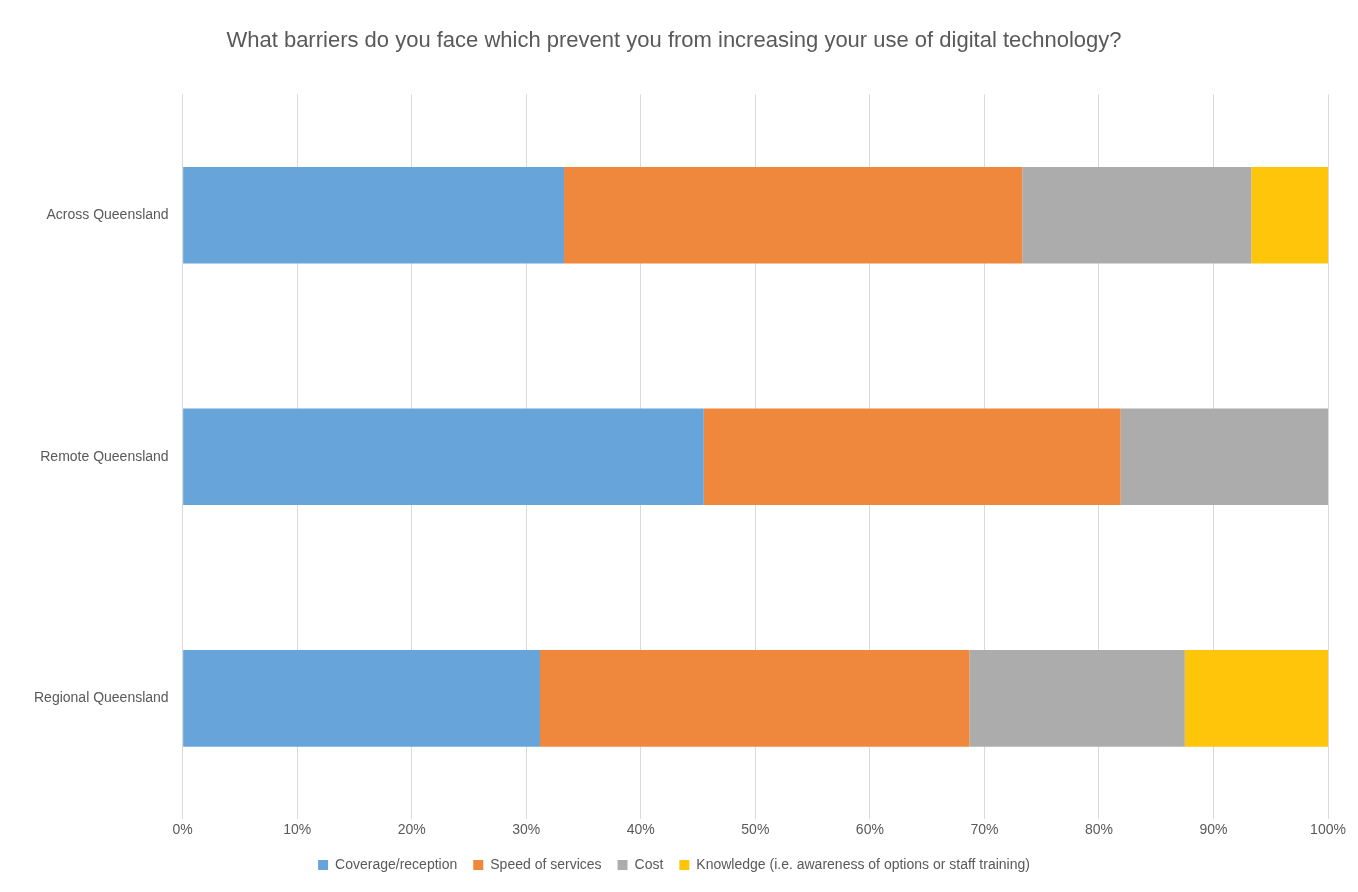  Describe the element at coordinates (526, 829) in the screenshot. I see `x-tick-label: 30%` at that location.